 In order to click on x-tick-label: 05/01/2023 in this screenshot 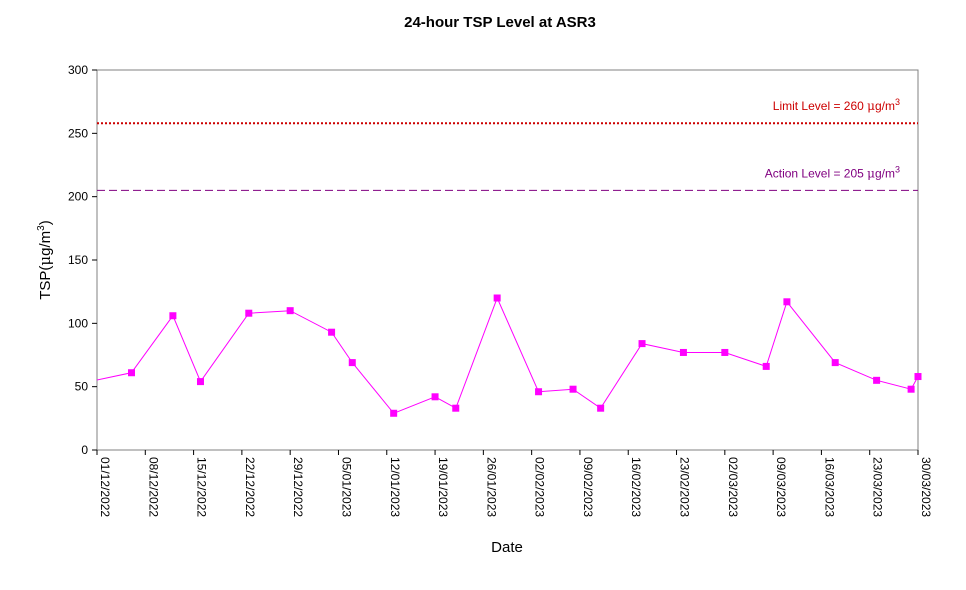, I will do `click(346, 487)`.